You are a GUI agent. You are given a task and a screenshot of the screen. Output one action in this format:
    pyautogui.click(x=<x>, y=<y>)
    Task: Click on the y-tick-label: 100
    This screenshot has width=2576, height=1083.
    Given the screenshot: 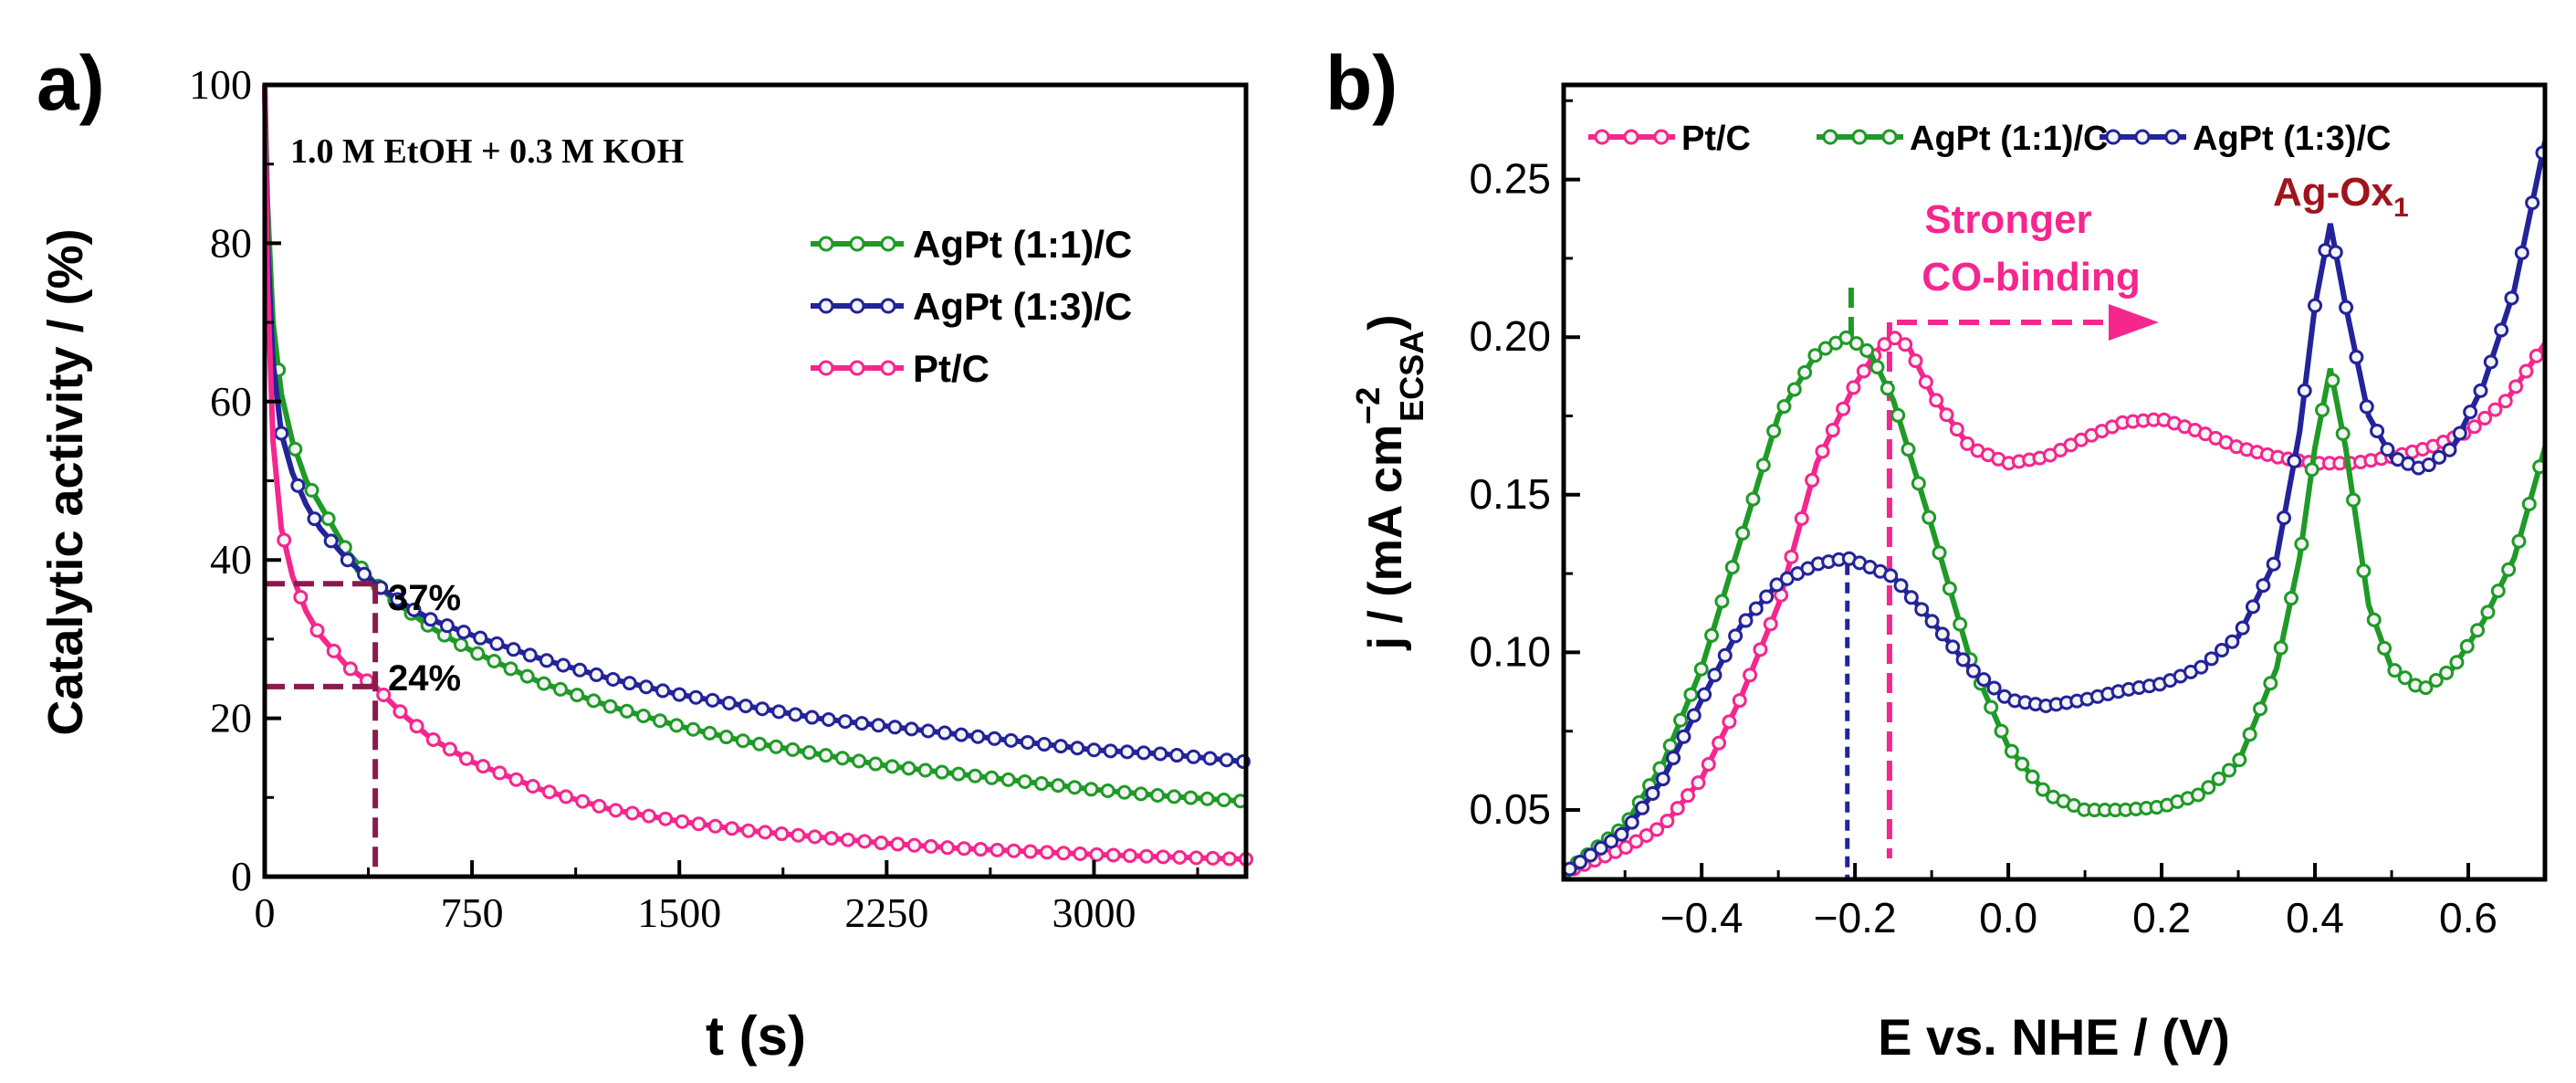 What is the action you would take?
    pyautogui.click(x=221, y=84)
    